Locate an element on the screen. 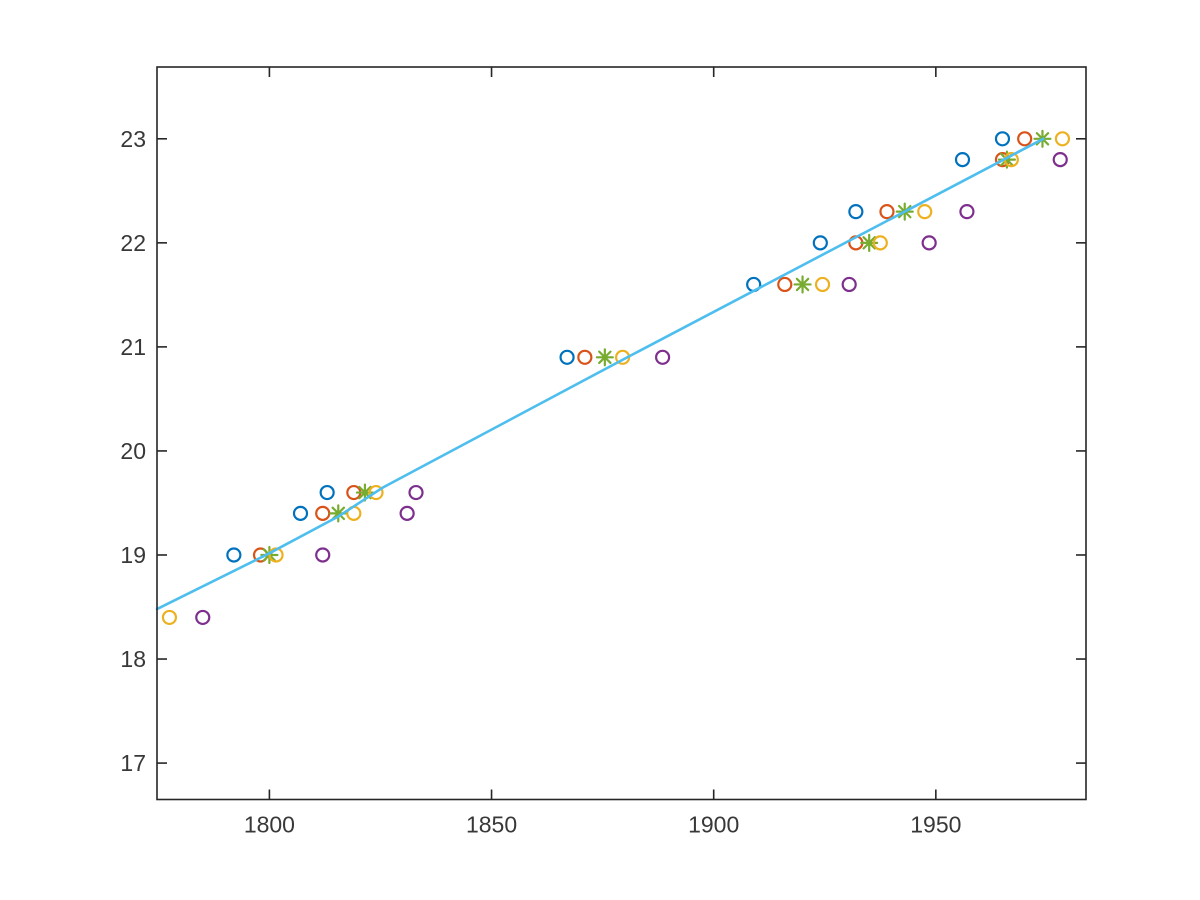  x-tick-label: 1850 is located at coordinates (491, 825).